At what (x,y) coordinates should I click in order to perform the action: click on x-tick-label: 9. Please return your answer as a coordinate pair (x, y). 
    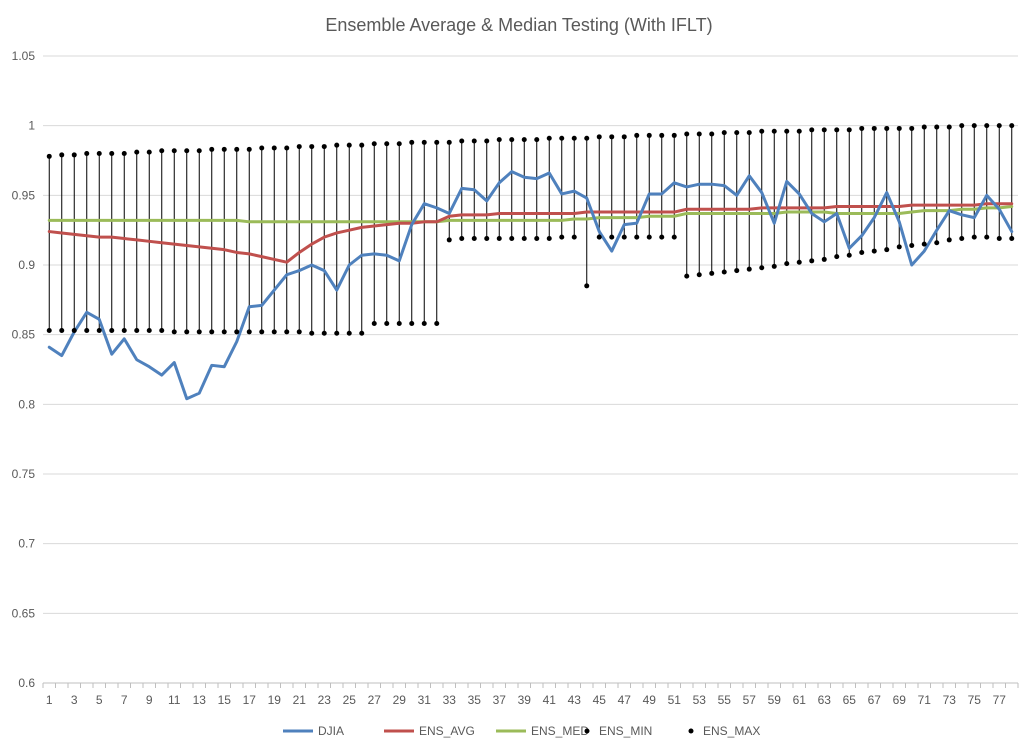
    Looking at the image, I should click on (149, 700).